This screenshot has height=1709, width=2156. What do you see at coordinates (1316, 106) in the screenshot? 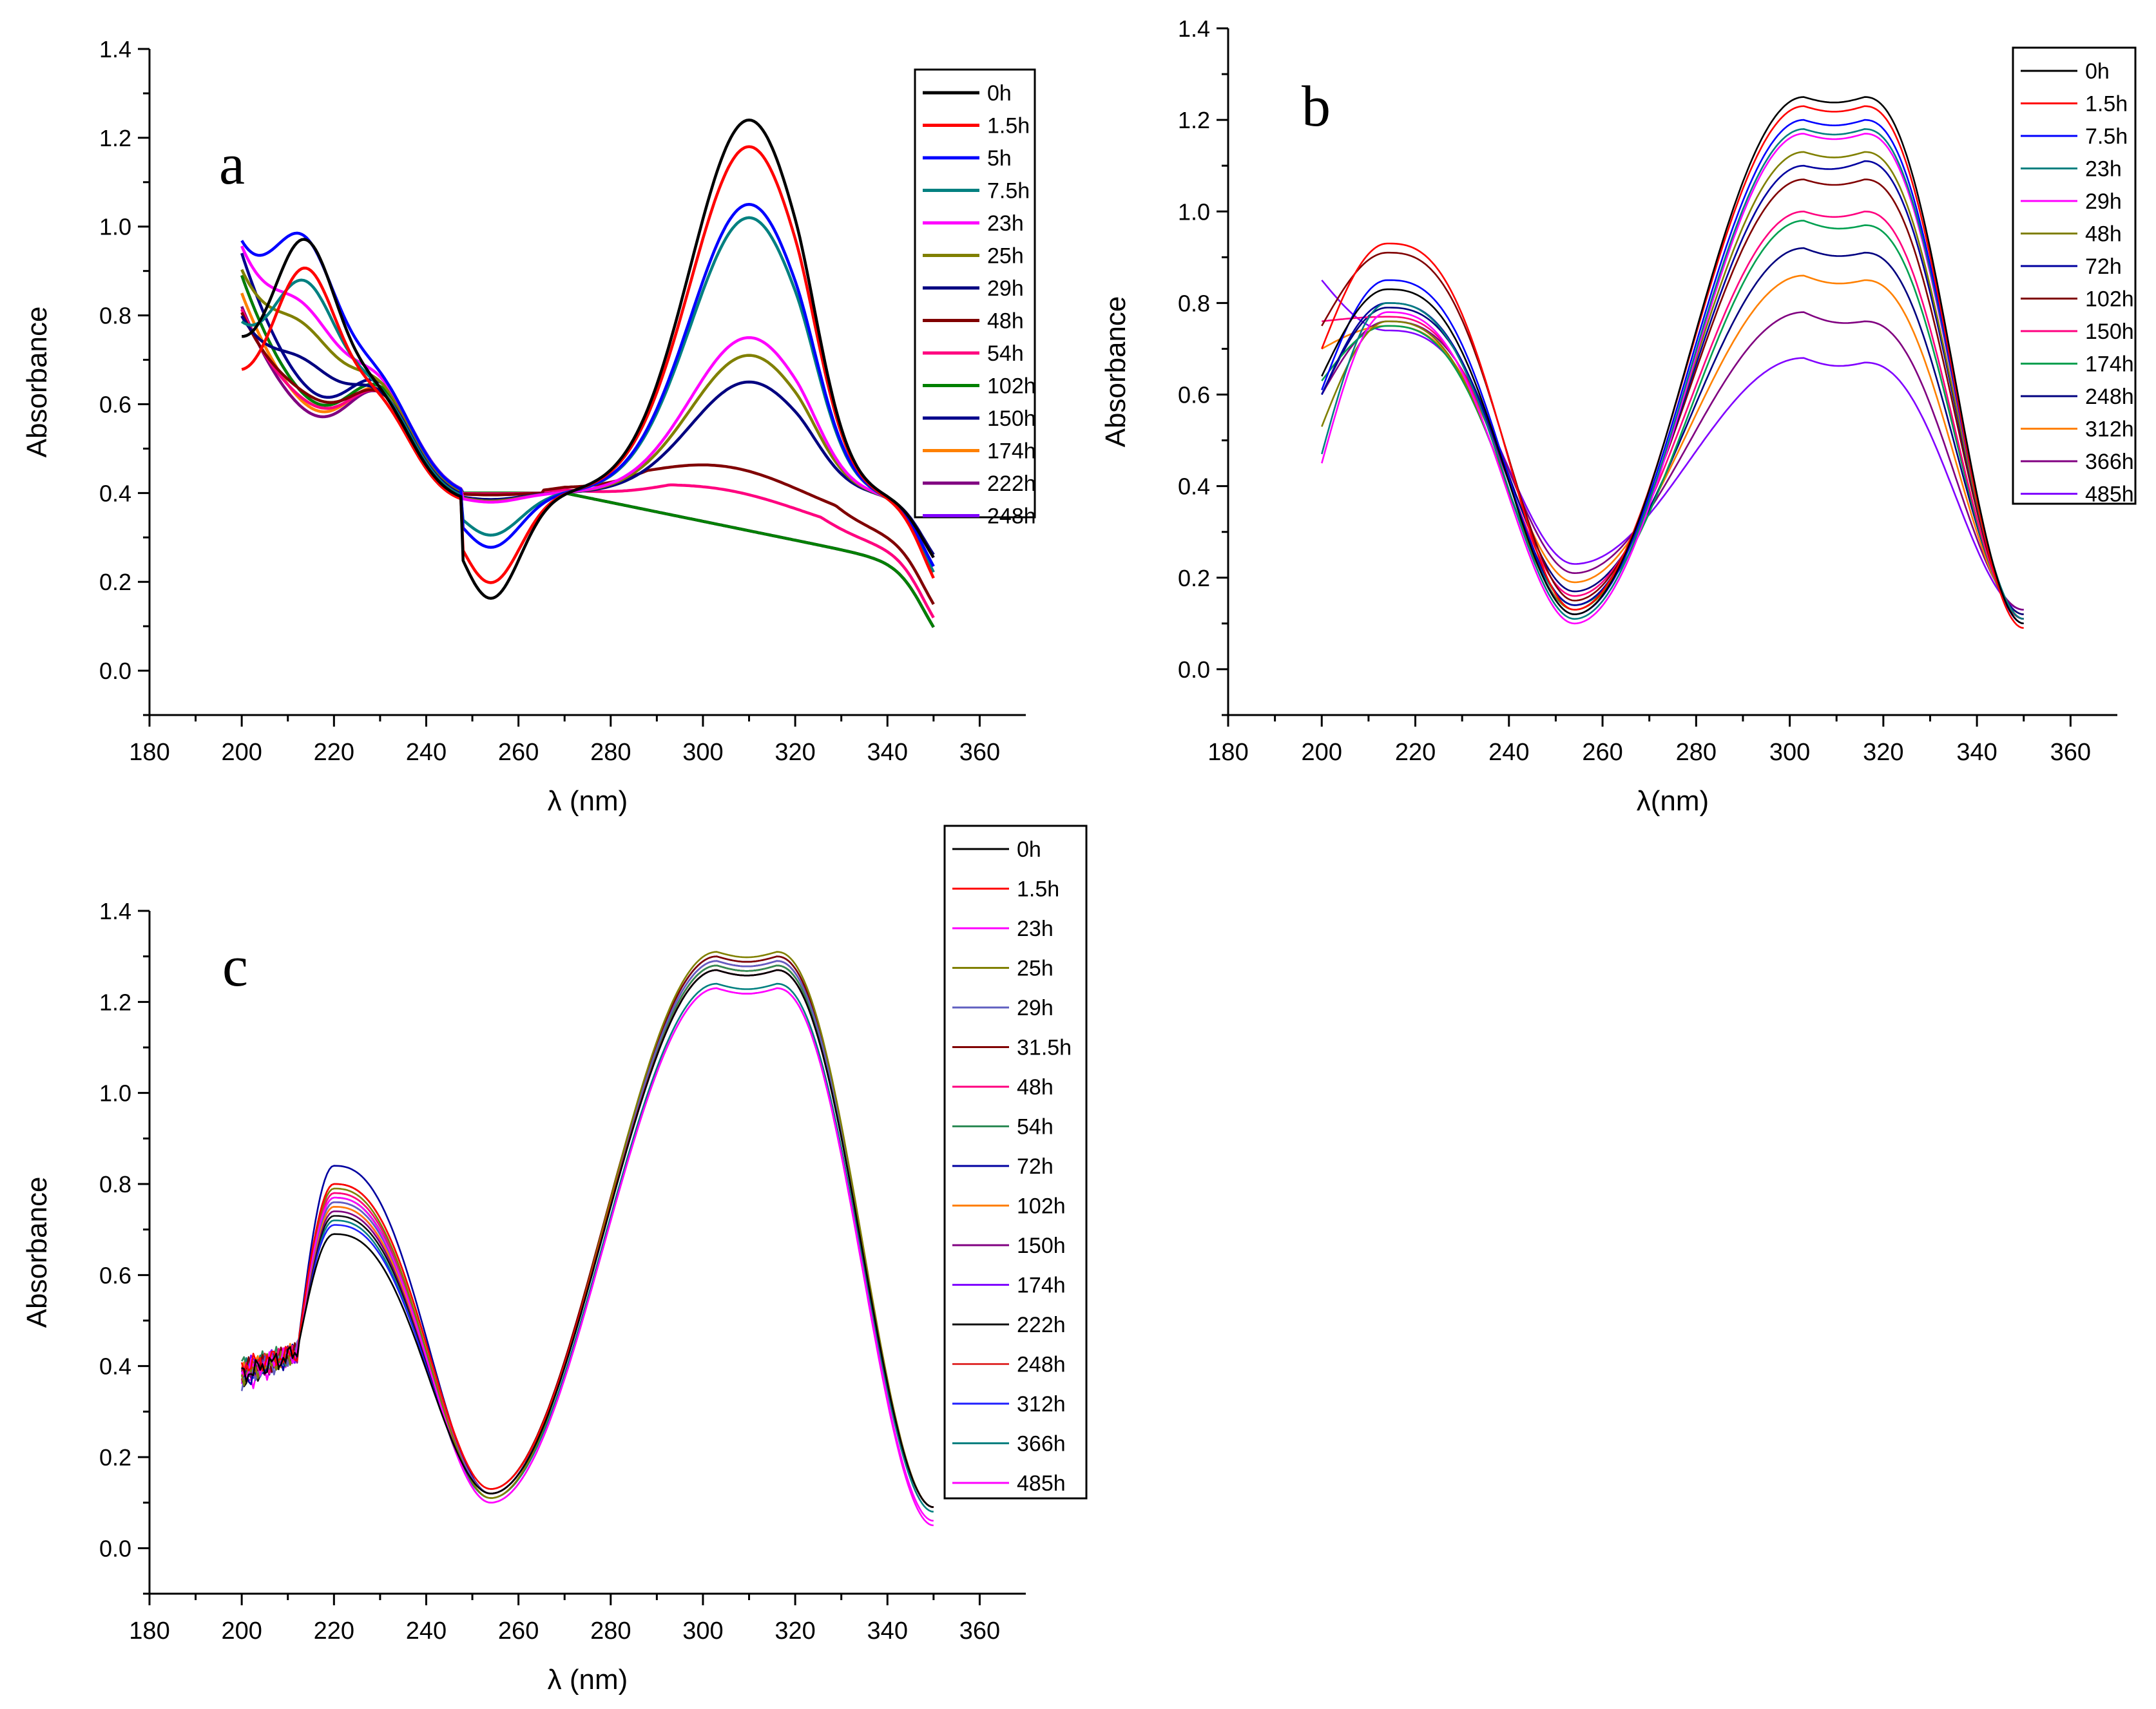
I see `panel-label: b` at bounding box center [1316, 106].